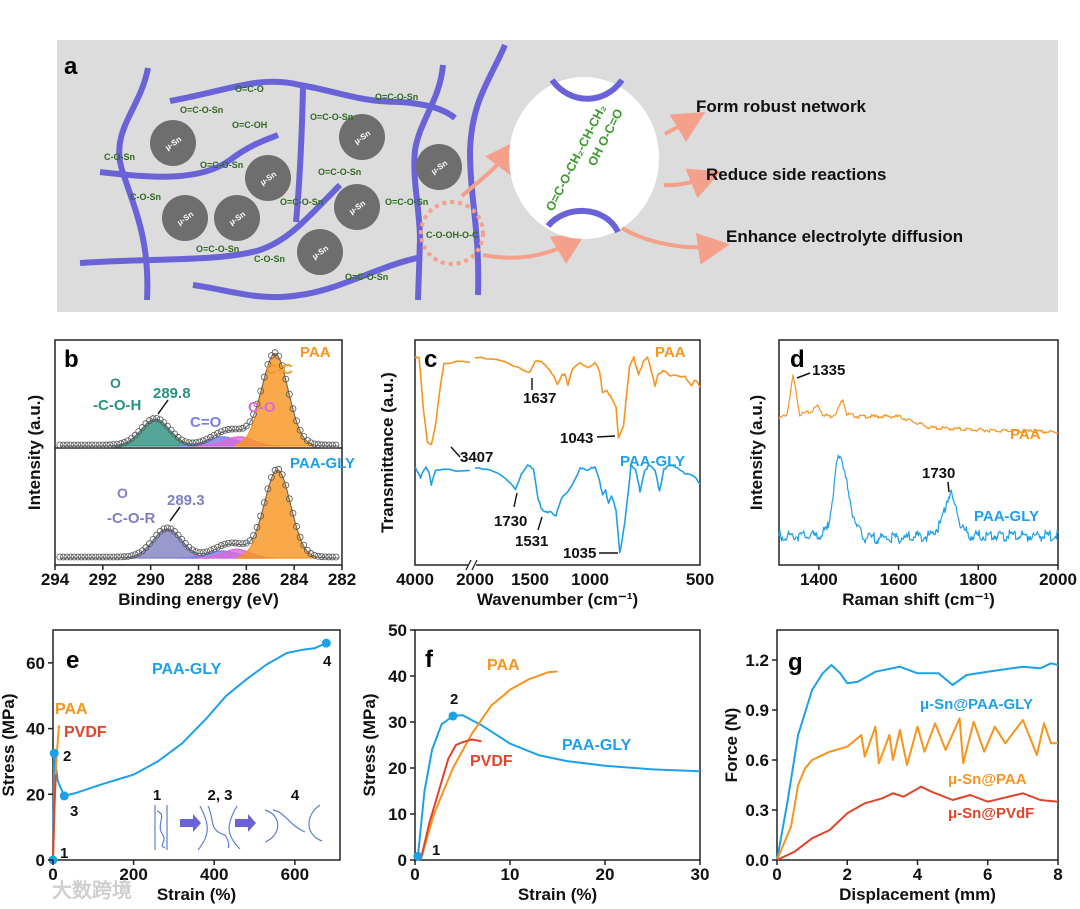 This screenshot has height=909, width=1080. What do you see at coordinates (847, 874) in the screenshot?
I see `x-tick-label: 2` at bounding box center [847, 874].